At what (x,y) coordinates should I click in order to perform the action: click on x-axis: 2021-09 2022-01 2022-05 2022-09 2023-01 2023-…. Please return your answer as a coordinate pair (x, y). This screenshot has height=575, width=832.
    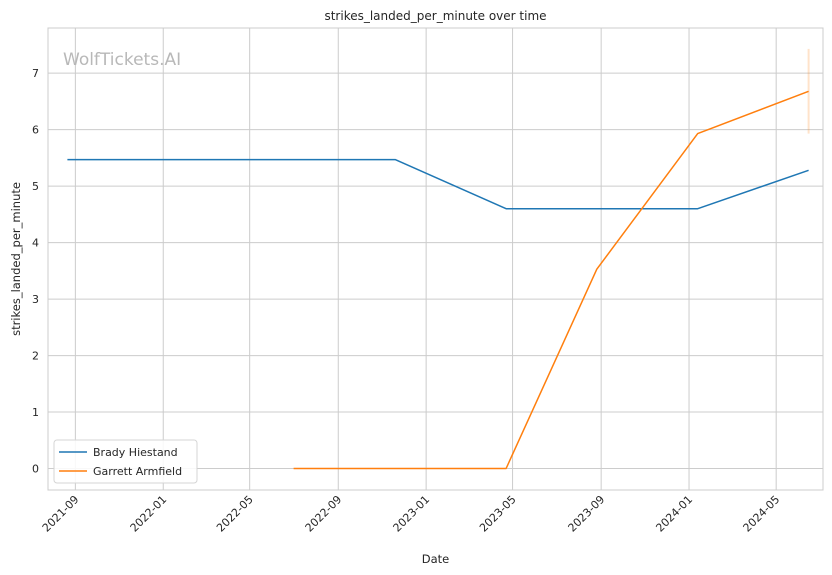
    Looking at the image, I should click on (411, 514).